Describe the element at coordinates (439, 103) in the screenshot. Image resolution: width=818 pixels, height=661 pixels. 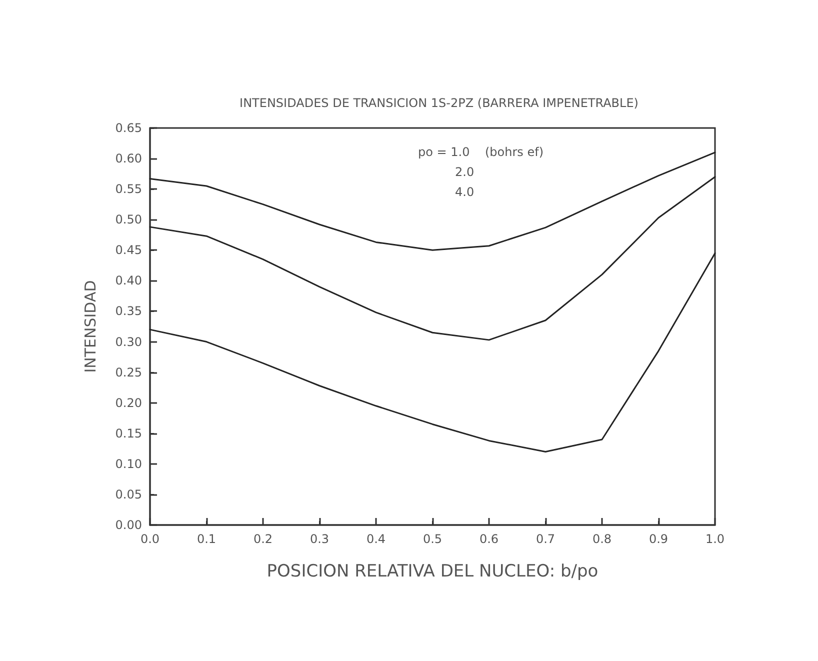
I see `chart-title: INTENSIDADES DE TRANSICION 1S-2PZ (BARRERA IMPENETRABLE)` at that location.